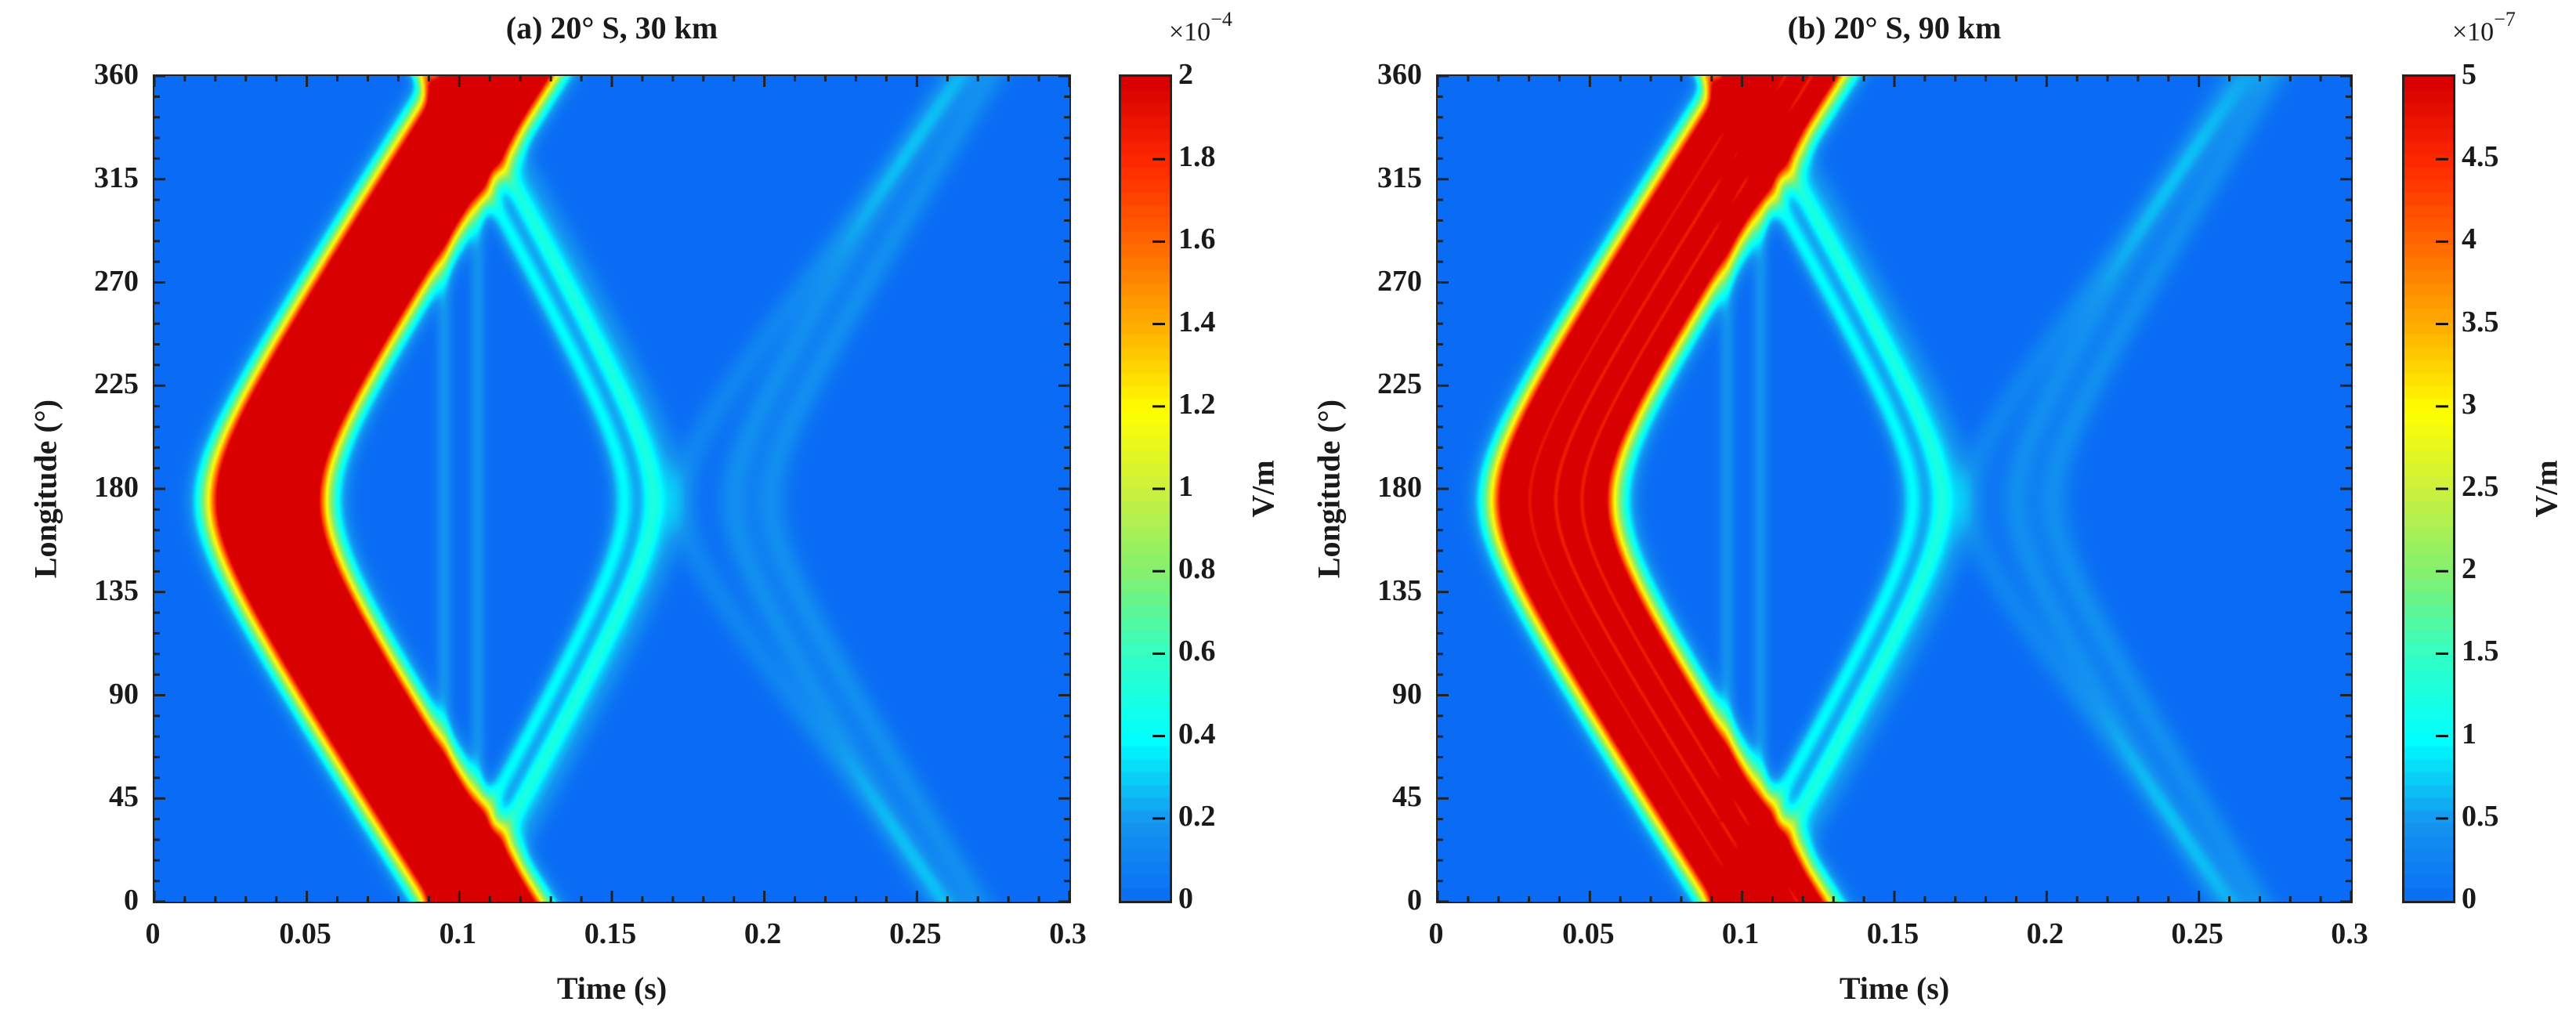 The image size is (2576, 1027). Describe the element at coordinates (1221, 19) in the screenshot. I see `multiplier-exponent: −4` at that location.